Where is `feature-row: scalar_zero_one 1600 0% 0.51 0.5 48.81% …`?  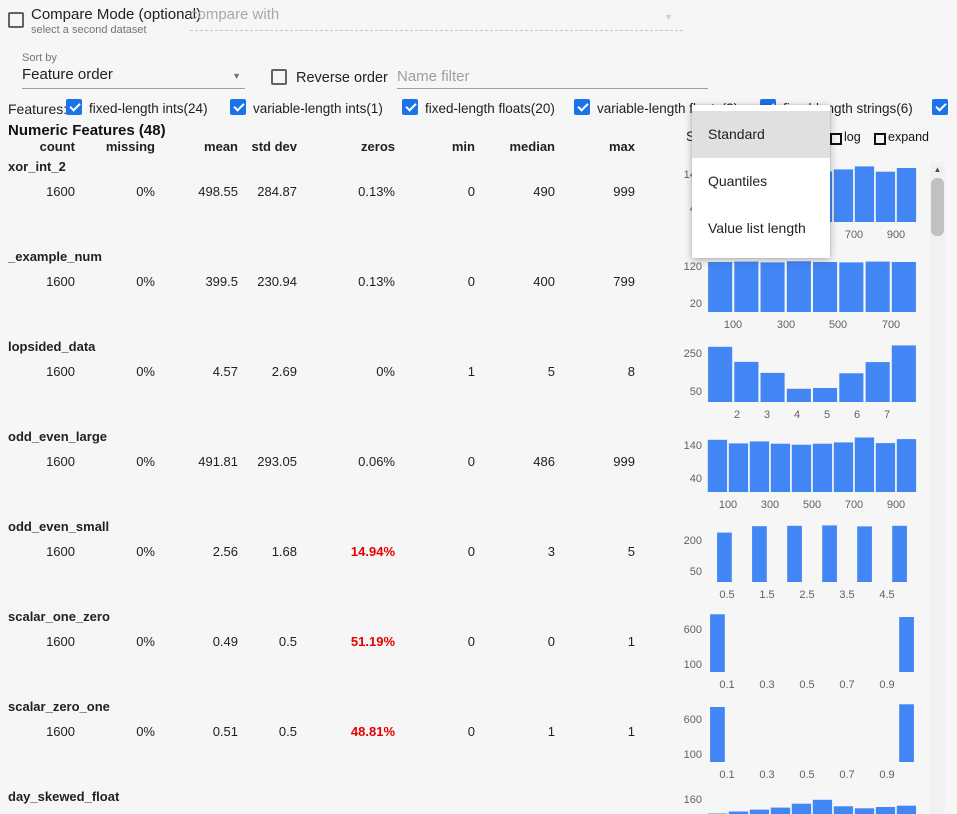 feature-row: scalar_zero_one 1600 0% 0.51 0.5 48.81% … is located at coordinates (478, 742).